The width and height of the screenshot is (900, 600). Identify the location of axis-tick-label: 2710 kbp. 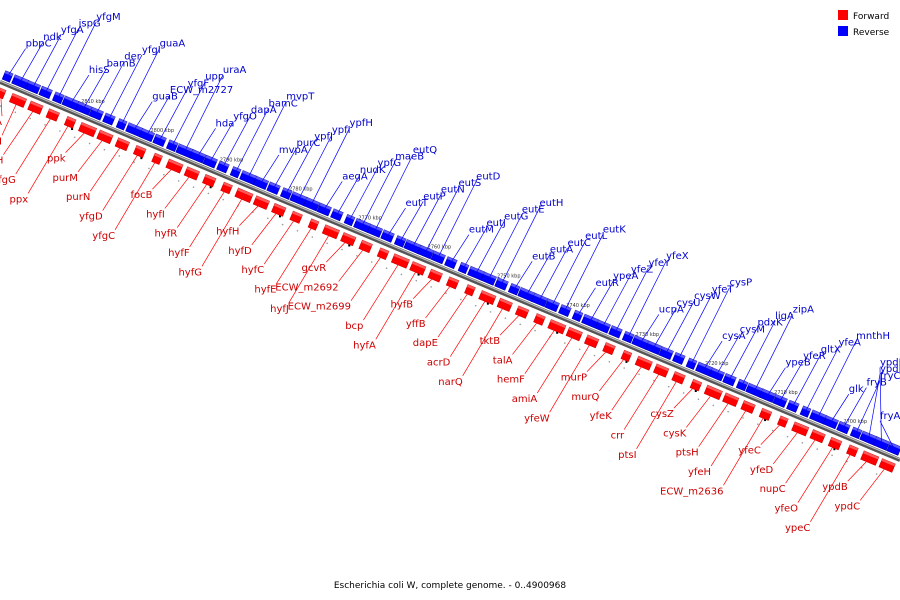
(786, 393).